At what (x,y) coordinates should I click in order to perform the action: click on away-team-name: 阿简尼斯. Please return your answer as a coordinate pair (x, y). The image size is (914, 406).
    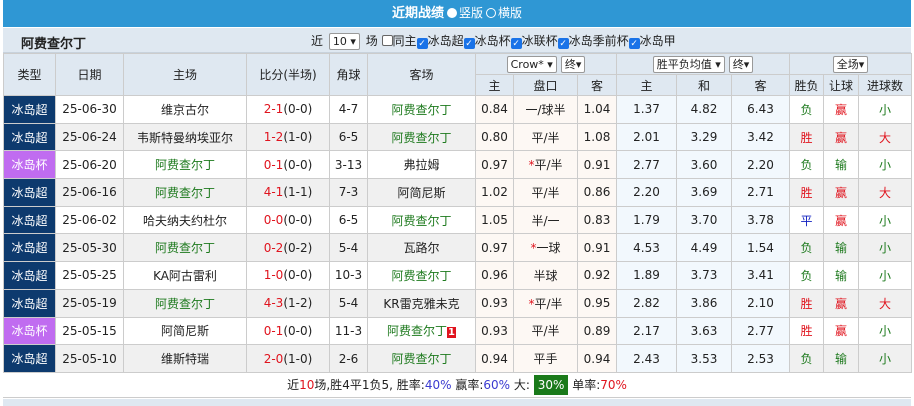
    Looking at the image, I should click on (421, 192).